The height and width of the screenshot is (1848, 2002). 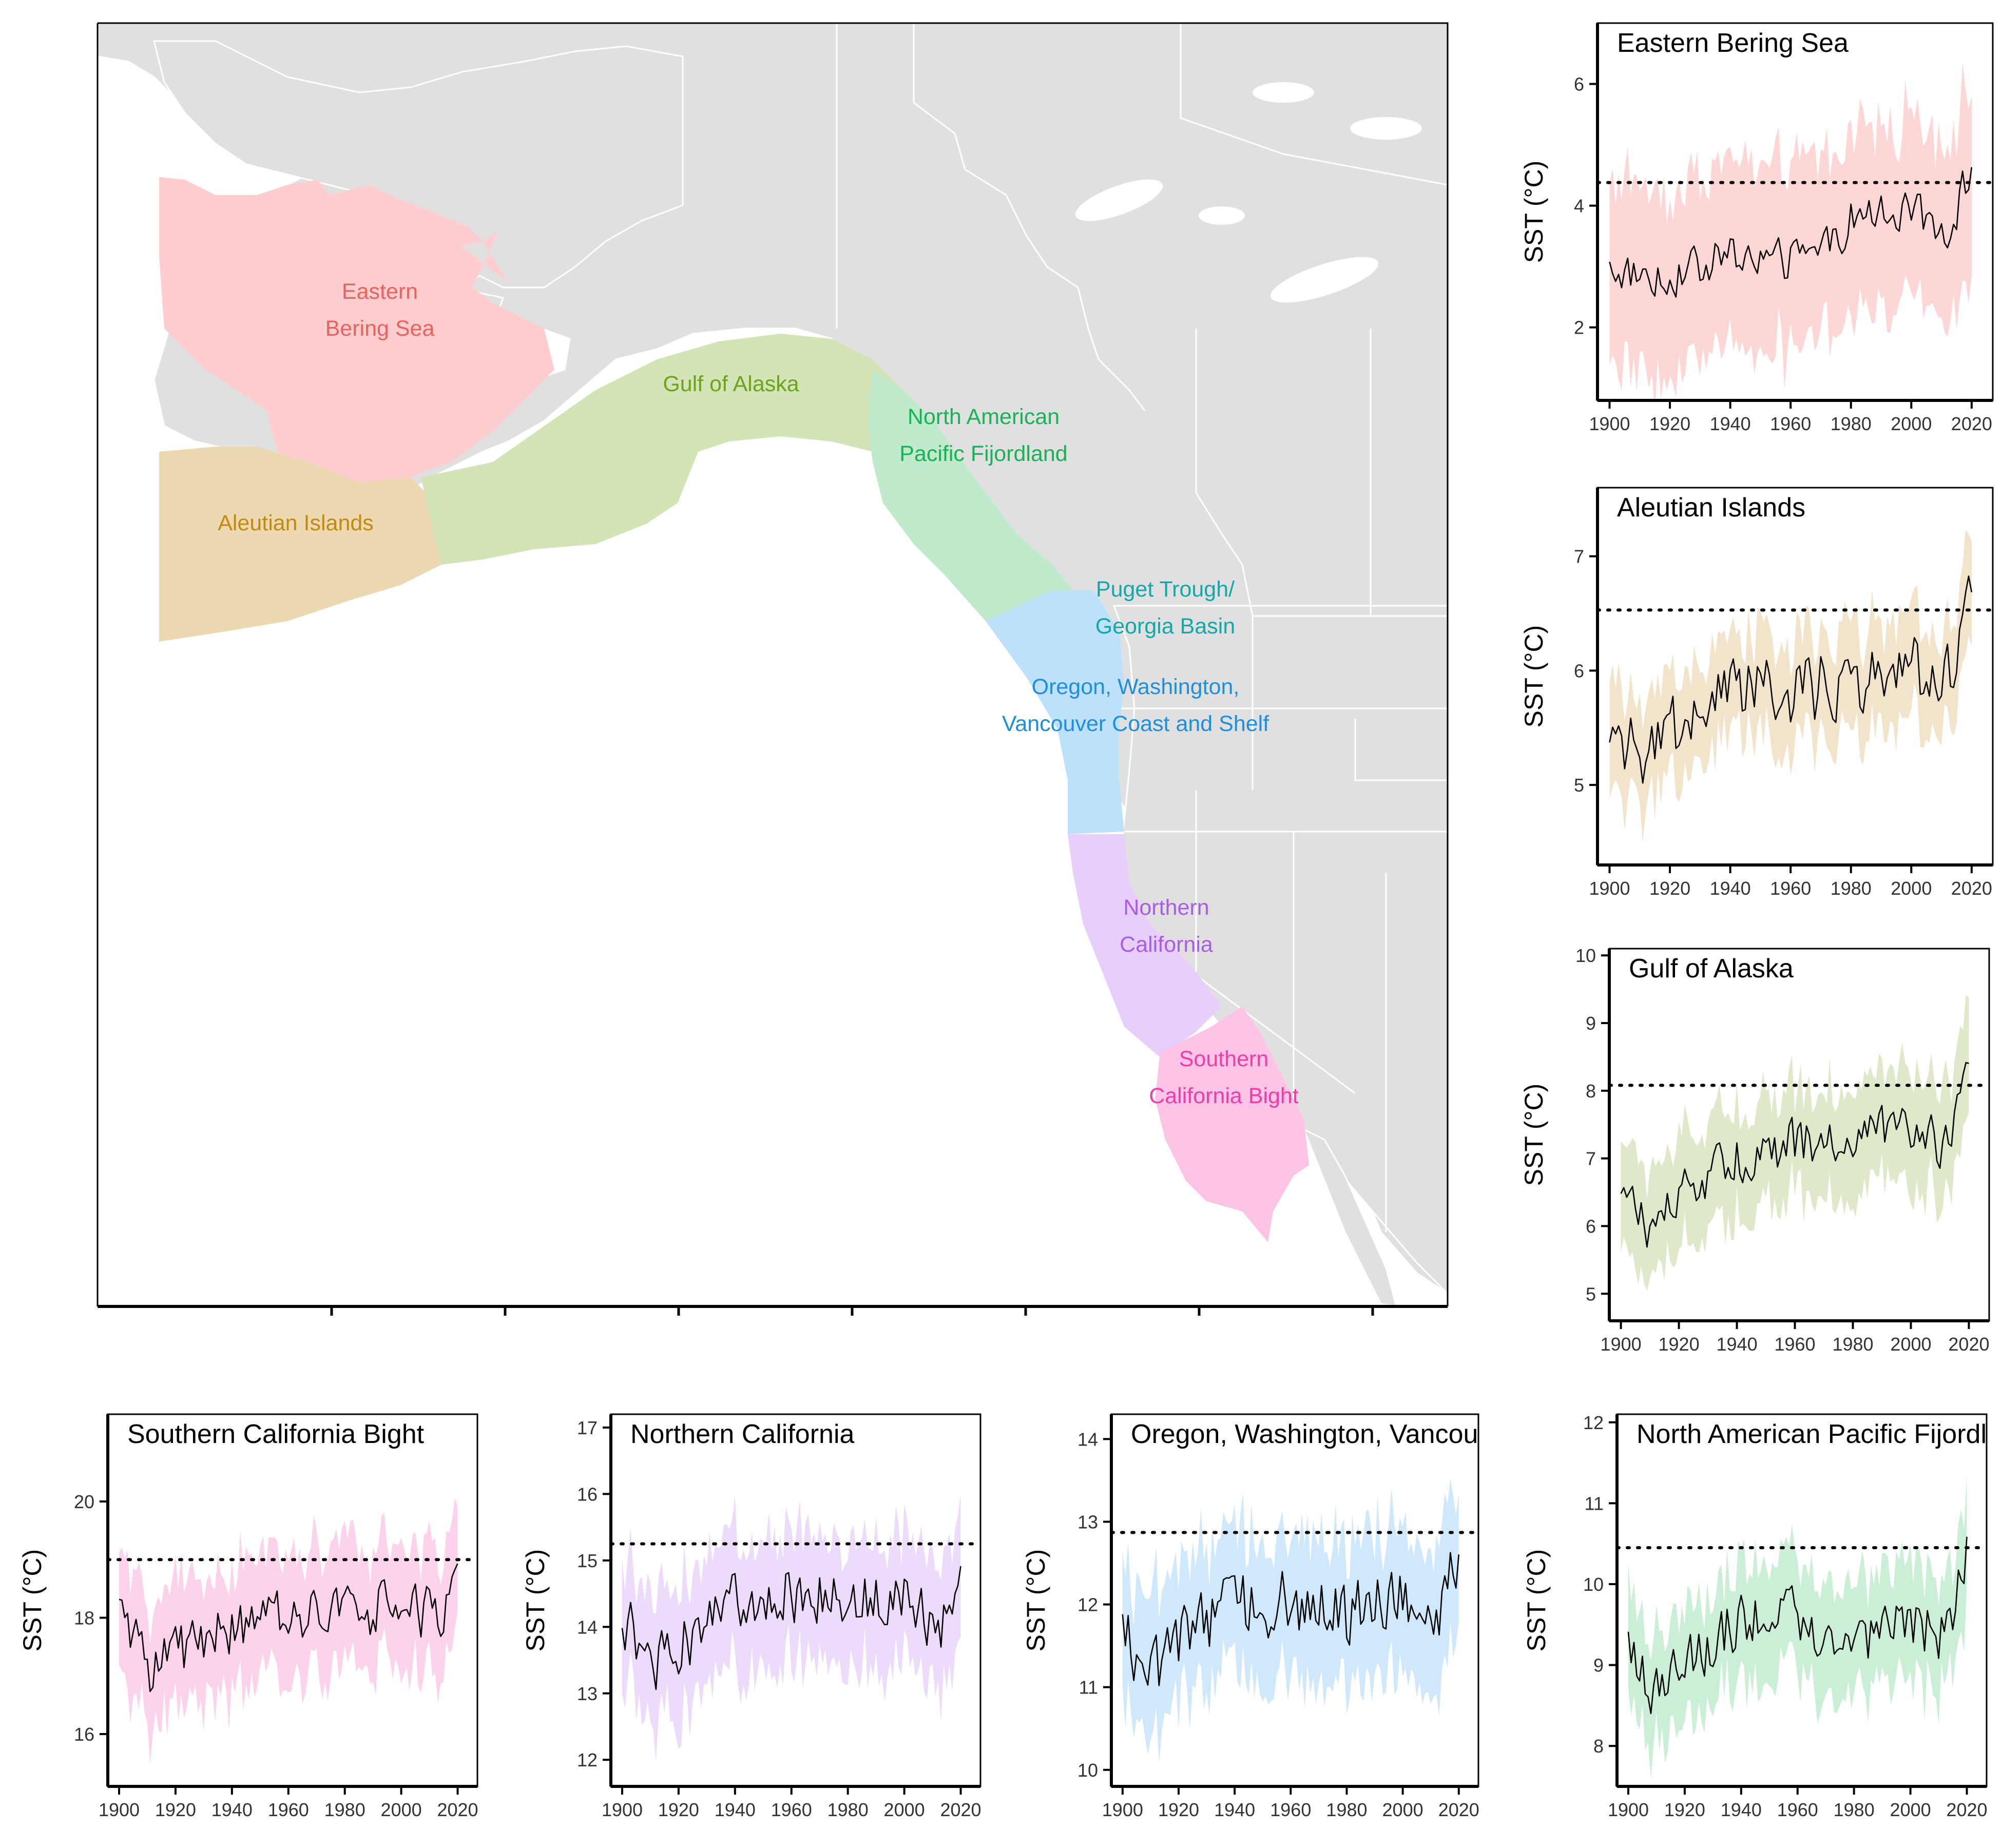 I want to click on lakes, so click(x=1248, y=192).